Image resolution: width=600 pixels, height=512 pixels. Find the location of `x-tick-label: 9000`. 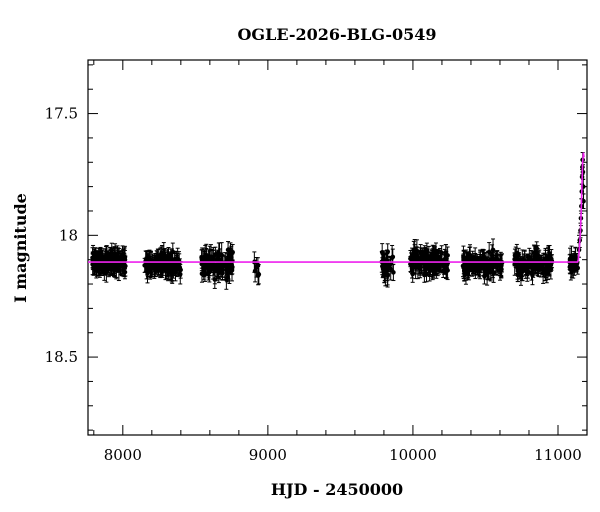

x-tick-label: 9000 is located at coordinates (268, 455).